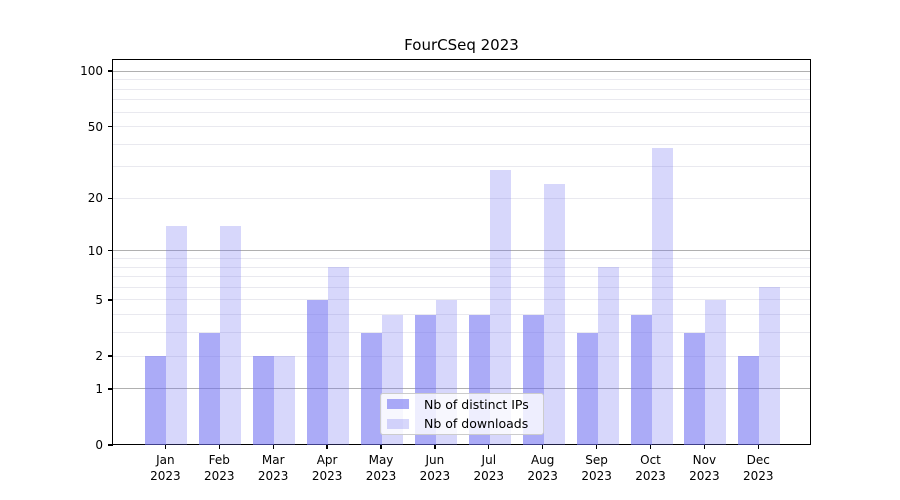  What do you see at coordinates (749, 400) in the screenshot?
I see `bar-ips-dec` at bounding box center [749, 400].